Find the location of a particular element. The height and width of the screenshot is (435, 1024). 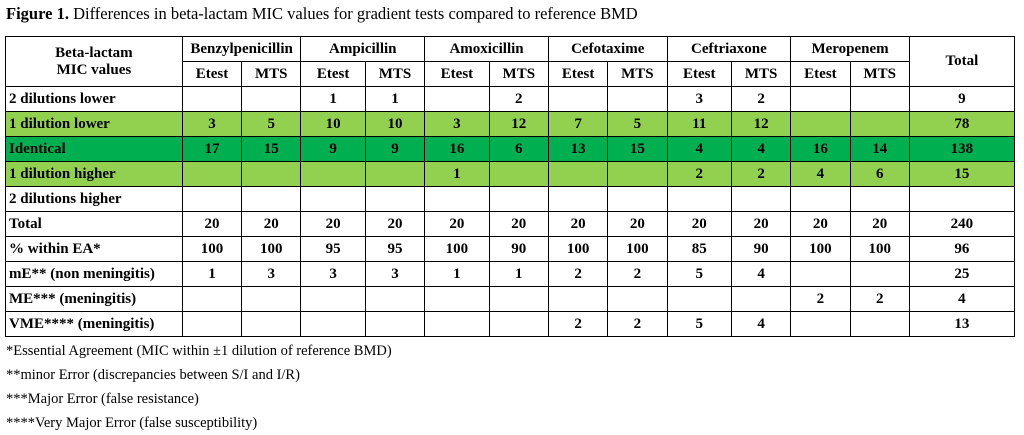

total-header: Total is located at coordinates (962, 61).